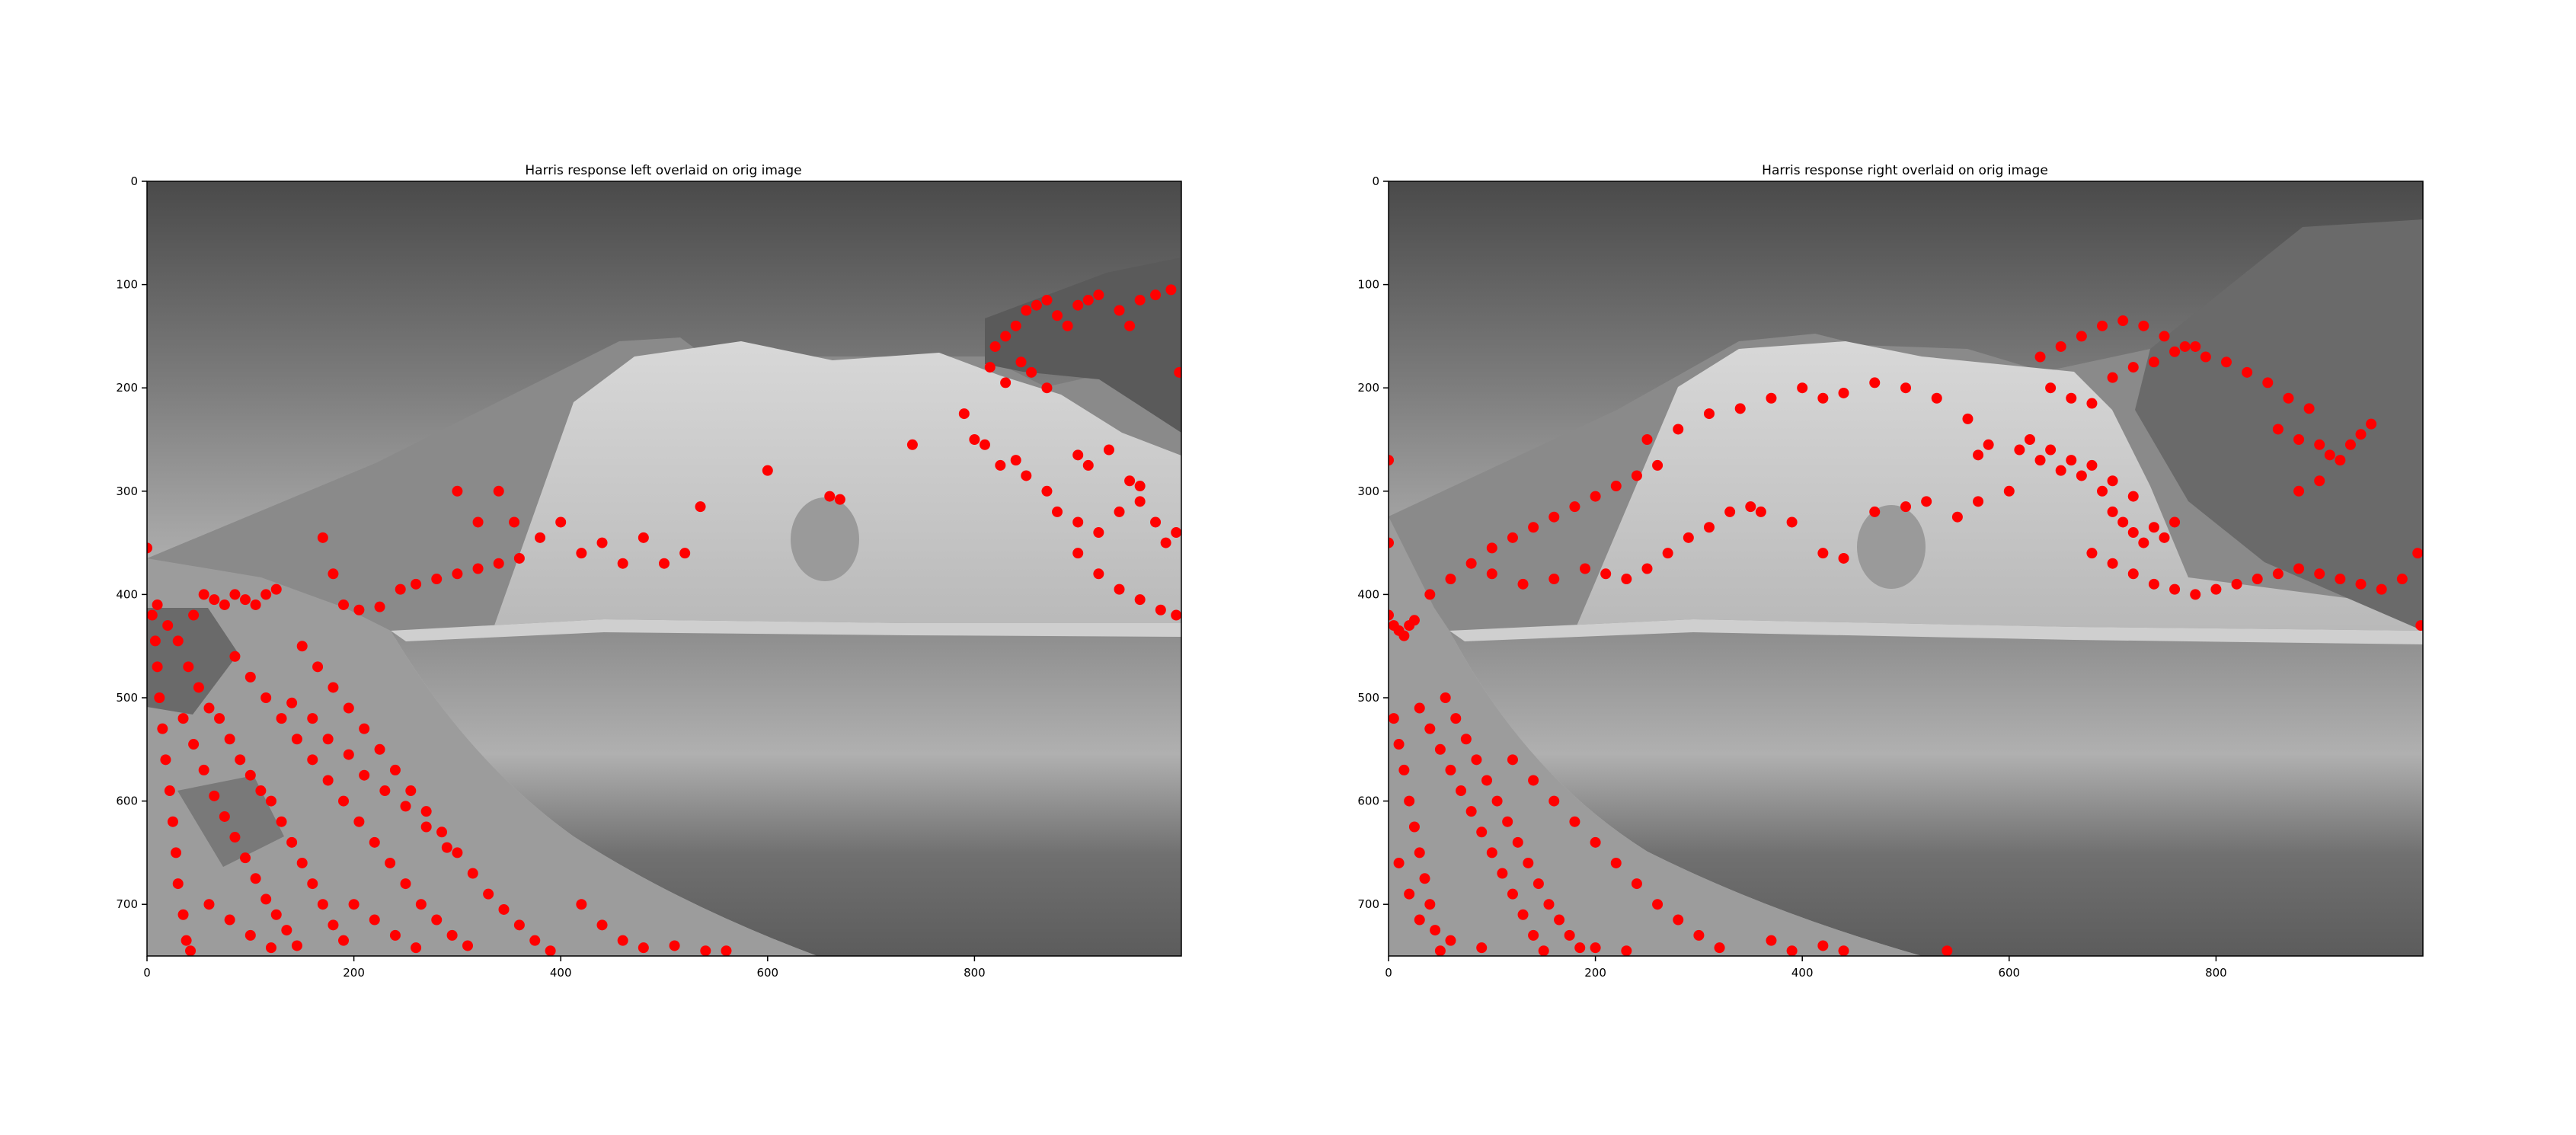  What do you see at coordinates (1368, 491) in the screenshot?
I see `y-tick-label: 300` at bounding box center [1368, 491].